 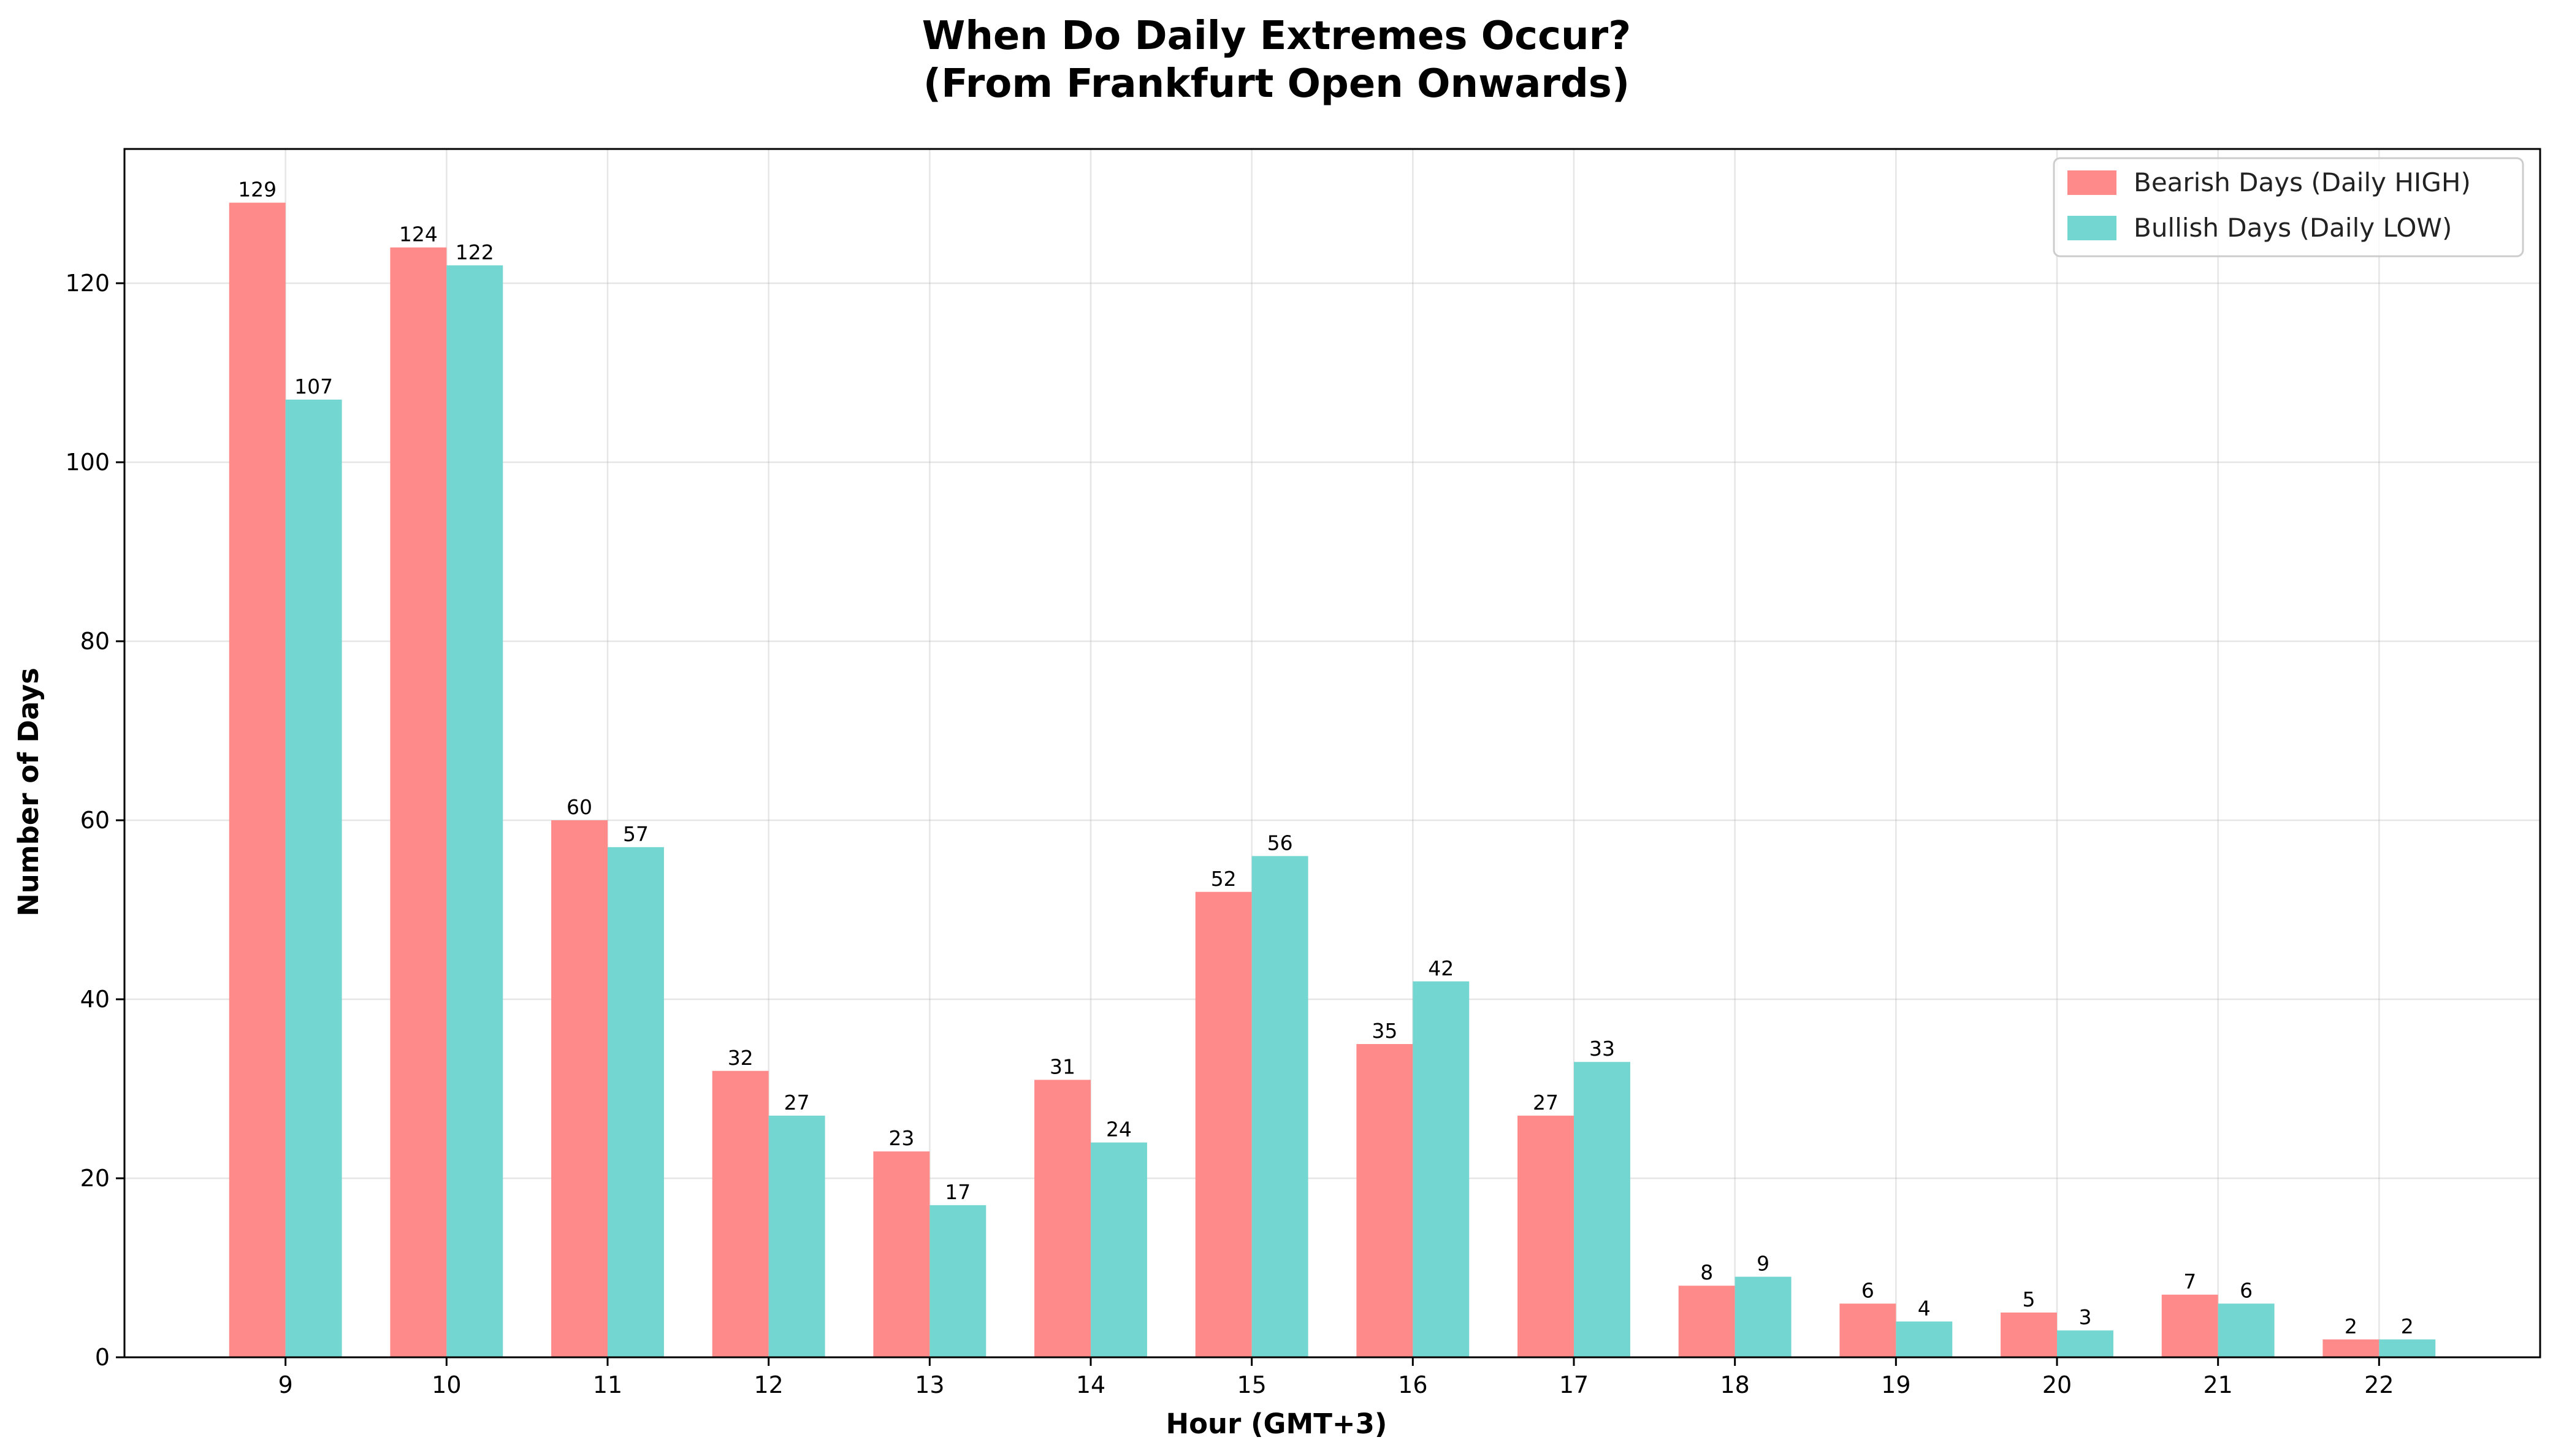 What do you see at coordinates (2084, 1317) in the screenshot?
I see `data-label-bullish: 3` at bounding box center [2084, 1317].